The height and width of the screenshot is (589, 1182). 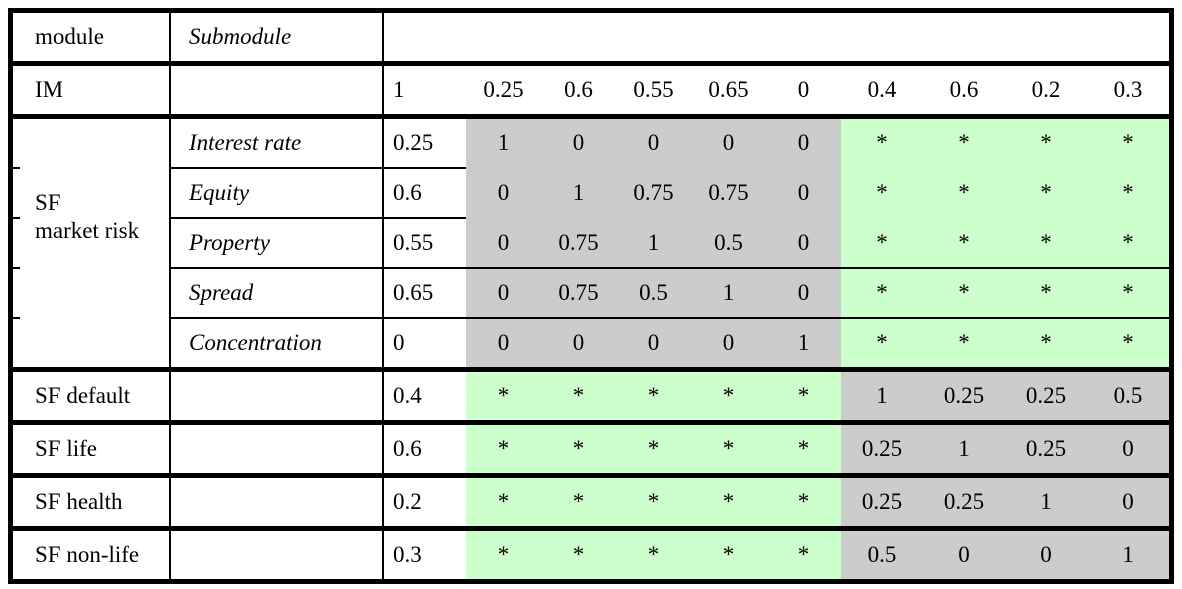 I want to click on submodule-weight: 0, so click(x=399, y=342).